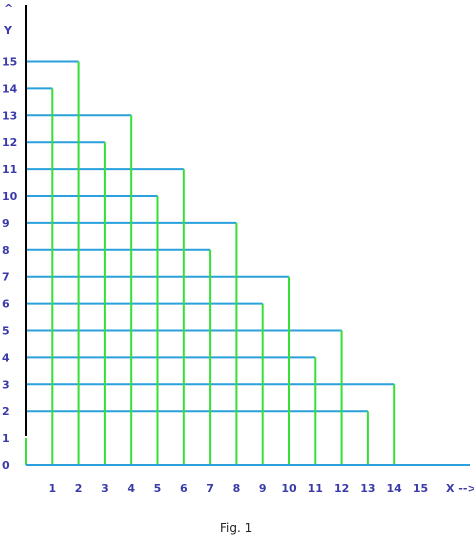  I want to click on y-tick-label: 14, so click(10, 88).